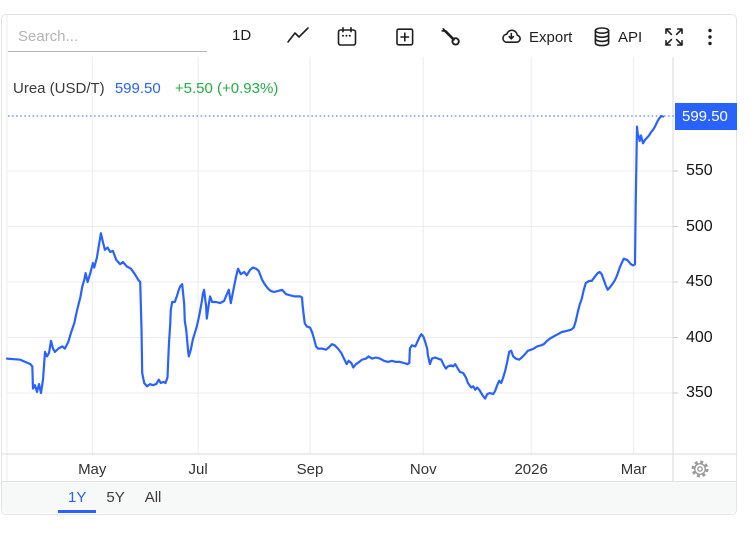  I want to click on x-tick-label: Sep, so click(310, 469).